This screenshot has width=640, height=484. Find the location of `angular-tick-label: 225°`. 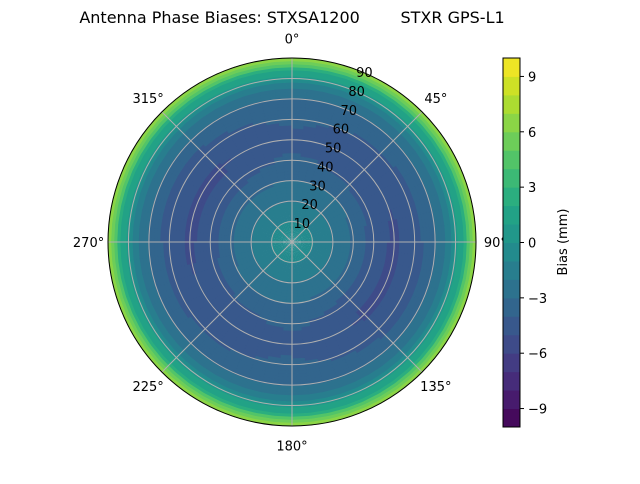

angular-tick-label: 225° is located at coordinates (147, 387).